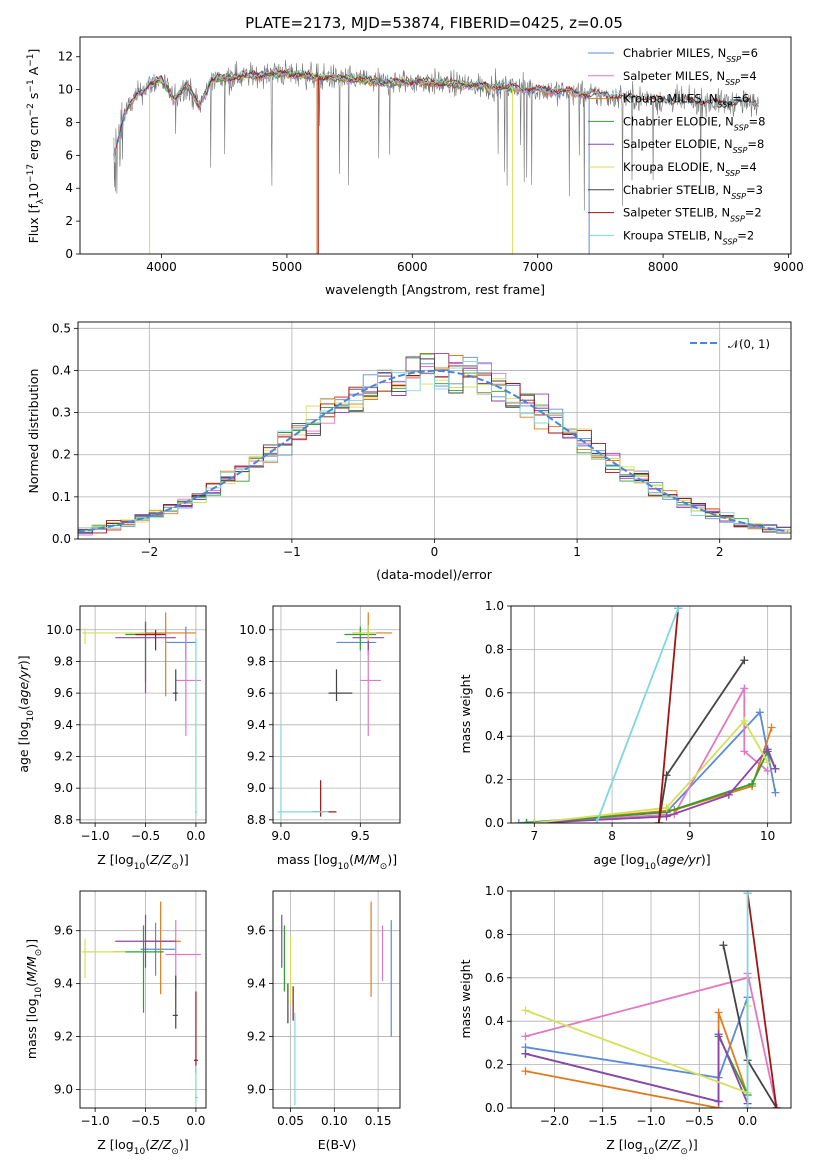  I want to click on x-tick-label: 7000, so click(537, 267).